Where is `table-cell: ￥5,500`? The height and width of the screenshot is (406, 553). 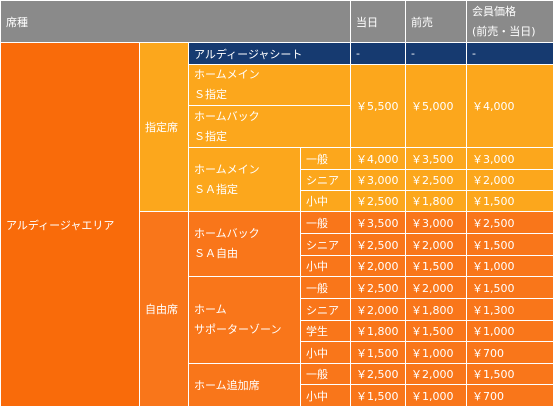 table-cell: ￥5,500 is located at coordinates (378, 106).